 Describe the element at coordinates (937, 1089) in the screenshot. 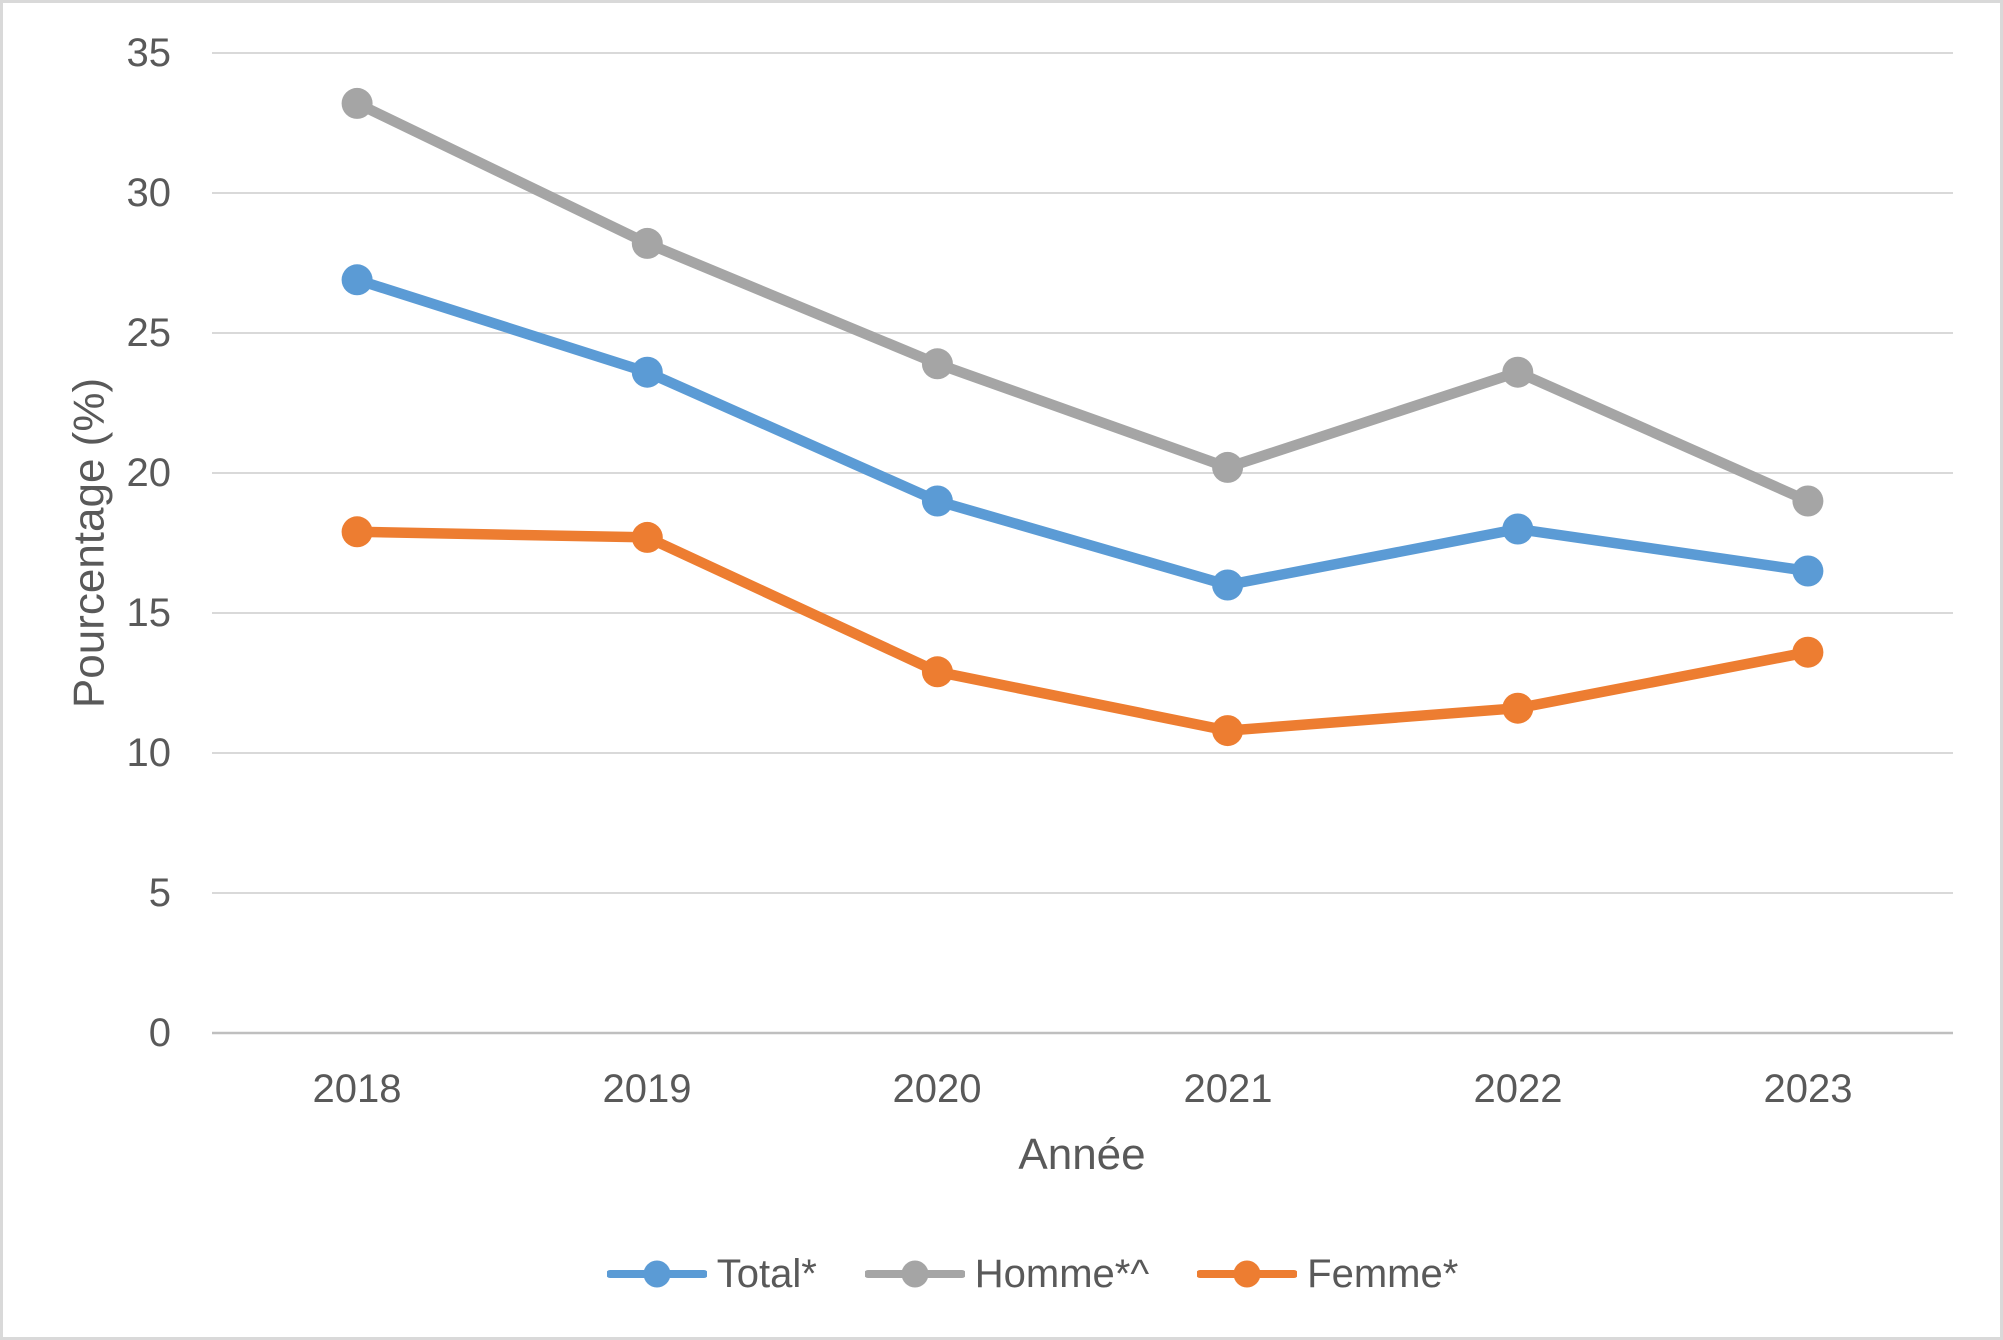

I see `x-tick-label-2020: 2020` at that location.